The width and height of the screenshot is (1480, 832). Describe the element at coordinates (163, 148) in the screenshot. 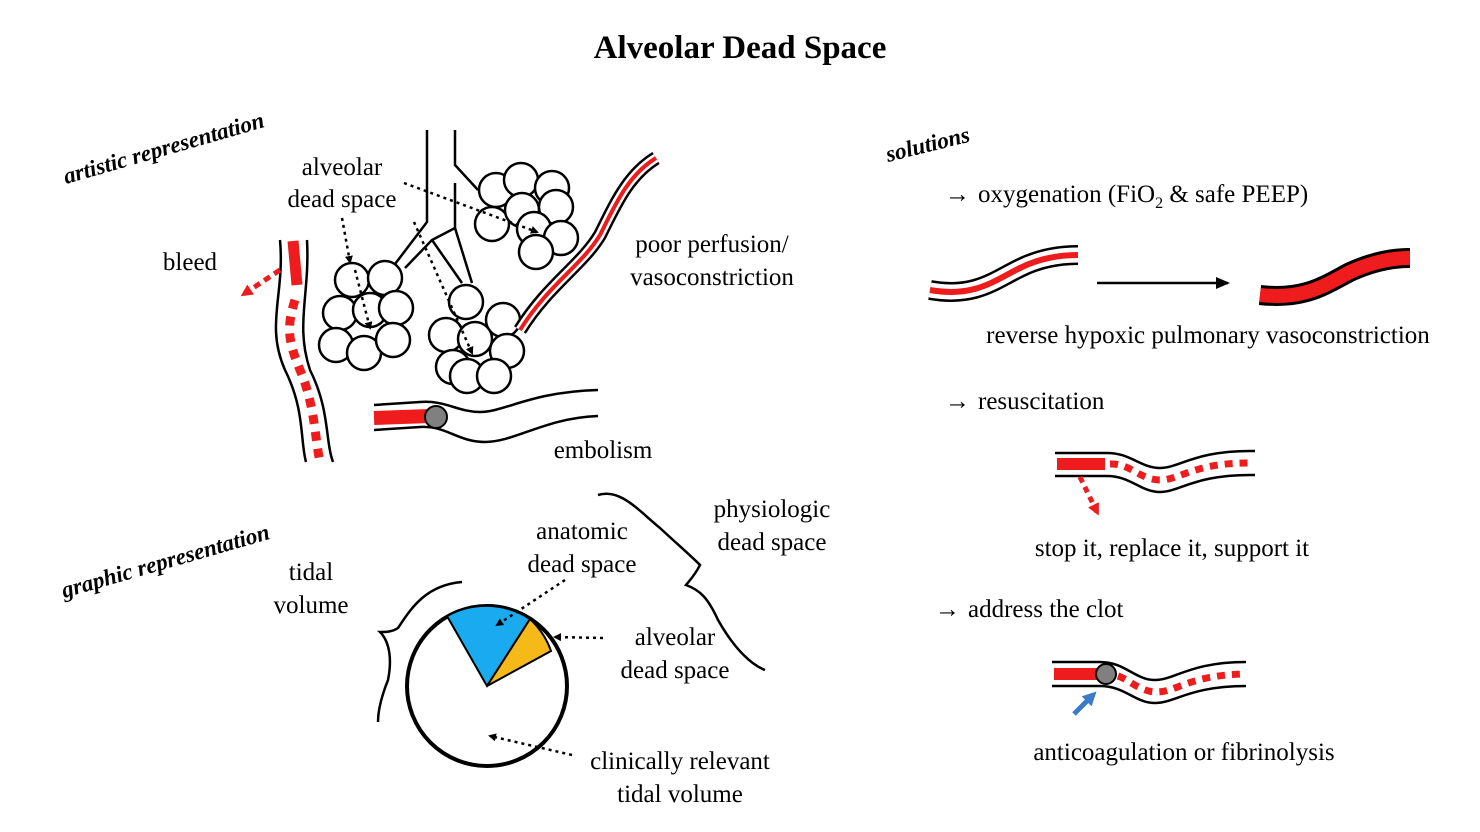

I see `artistic-heading: artistic representation` at that location.